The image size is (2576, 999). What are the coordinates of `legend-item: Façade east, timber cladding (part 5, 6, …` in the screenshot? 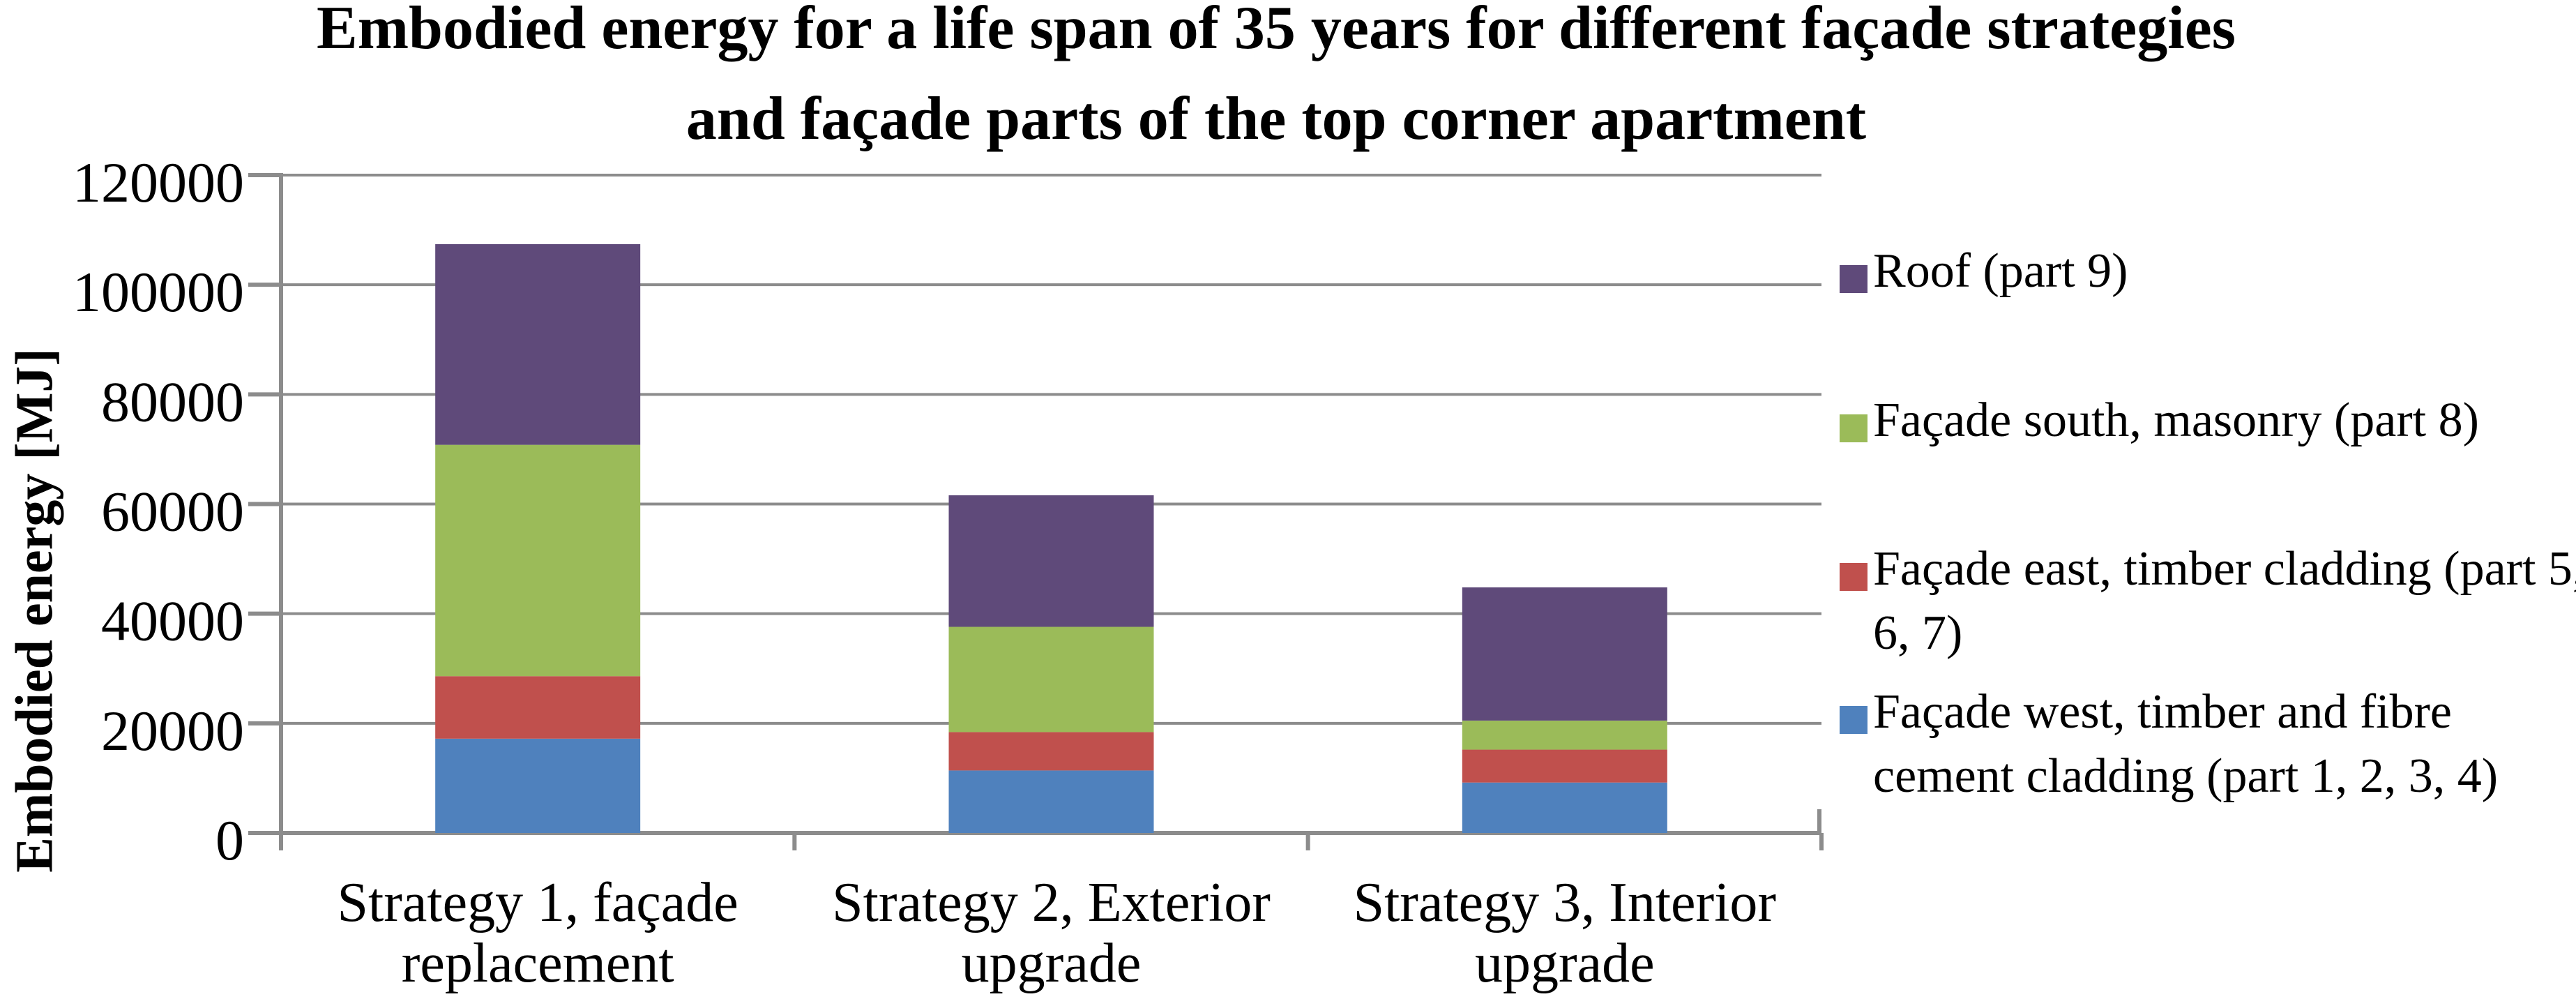 It's located at (2208, 601).